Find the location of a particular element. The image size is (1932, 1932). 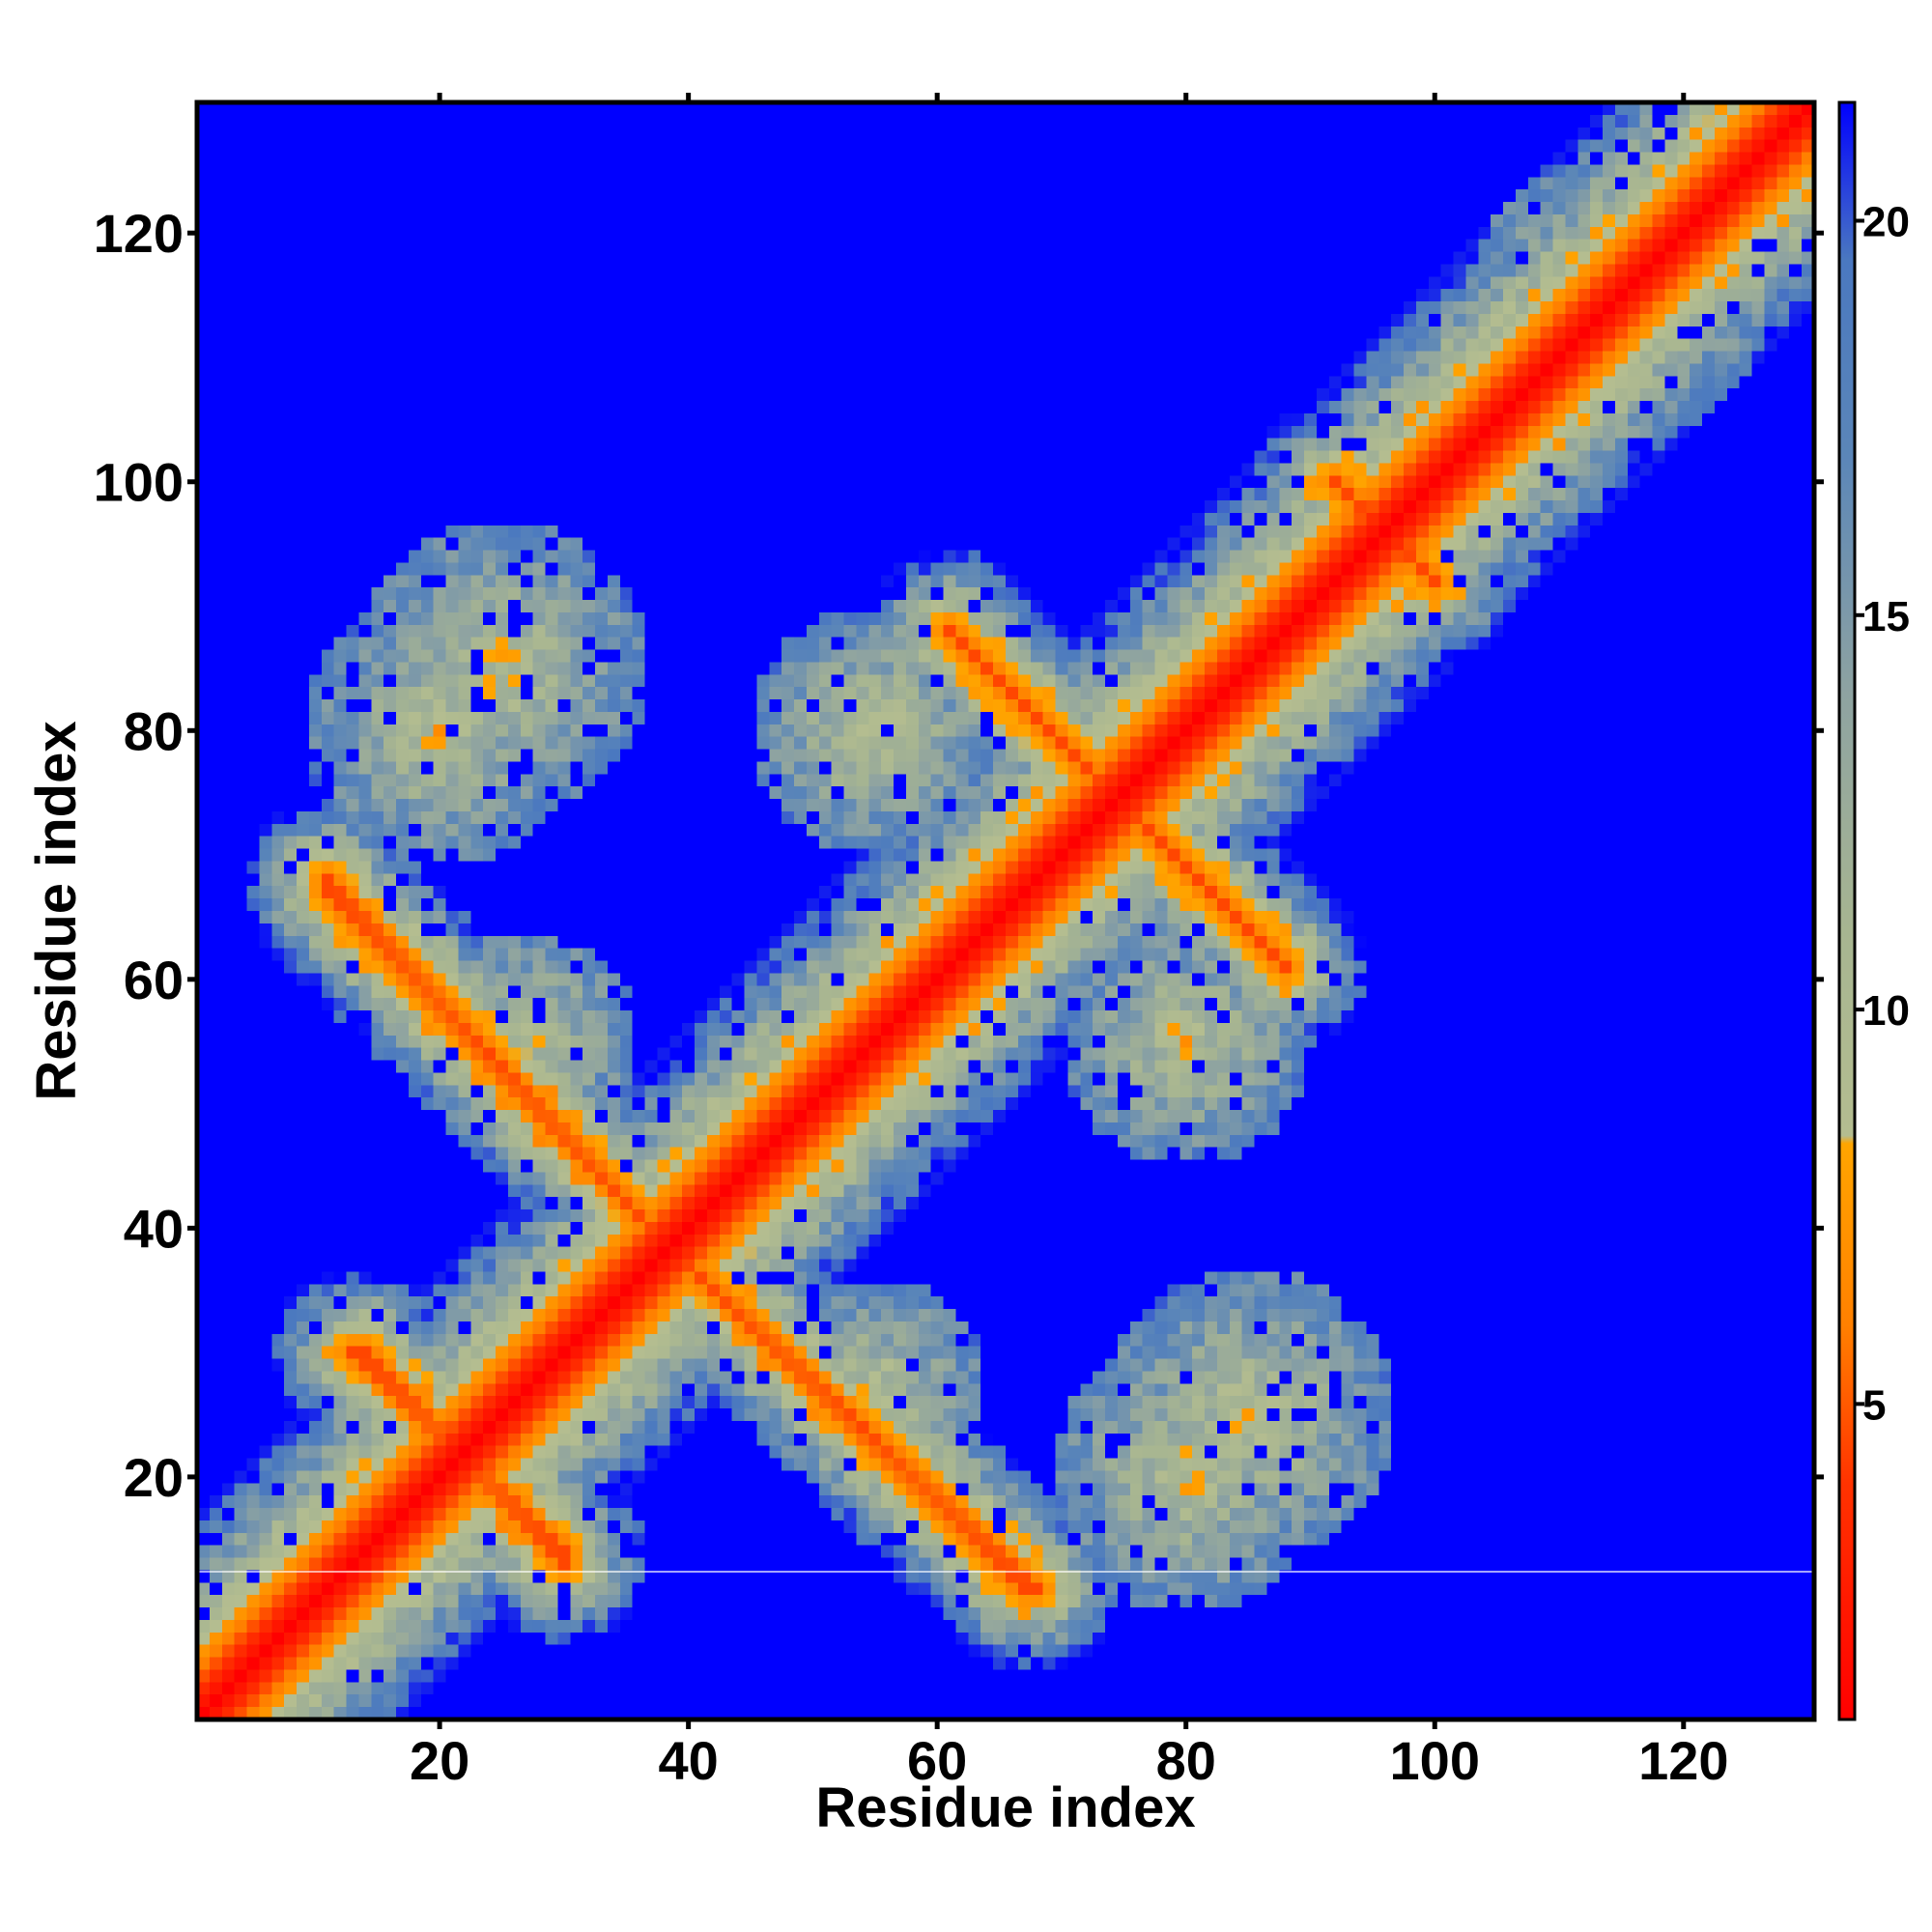

x-tick-label: 80 is located at coordinates (1186, 1760).